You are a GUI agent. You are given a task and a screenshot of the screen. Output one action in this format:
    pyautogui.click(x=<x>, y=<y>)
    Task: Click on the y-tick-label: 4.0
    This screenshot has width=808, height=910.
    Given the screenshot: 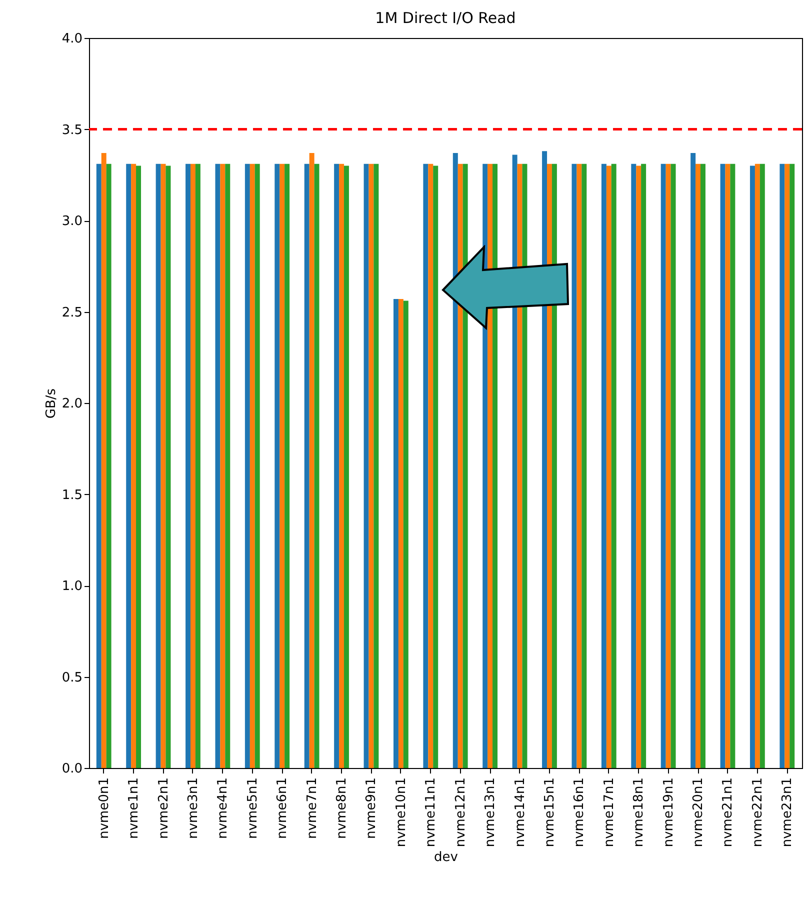 What is the action you would take?
    pyautogui.click(x=72, y=39)
    